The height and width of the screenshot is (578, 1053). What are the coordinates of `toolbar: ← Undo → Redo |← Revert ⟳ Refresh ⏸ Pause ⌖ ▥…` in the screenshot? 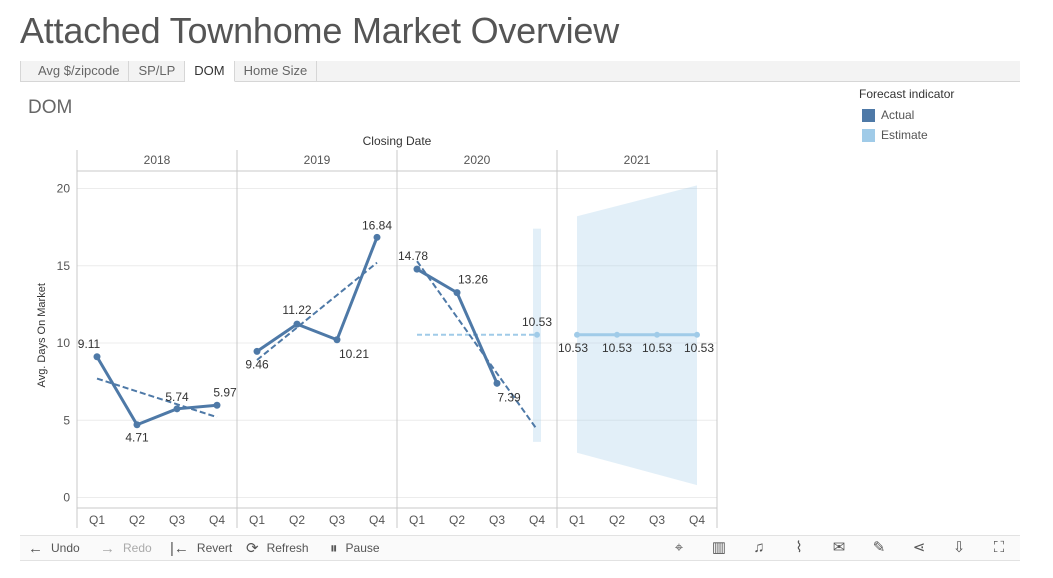 It's located at (520, 548).